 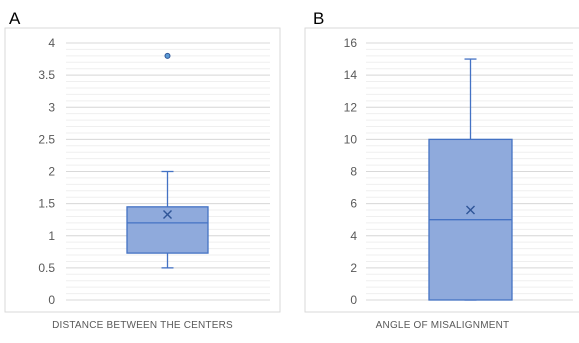 I want to click on y-tick-label: 16, so click(x=351, y=43).